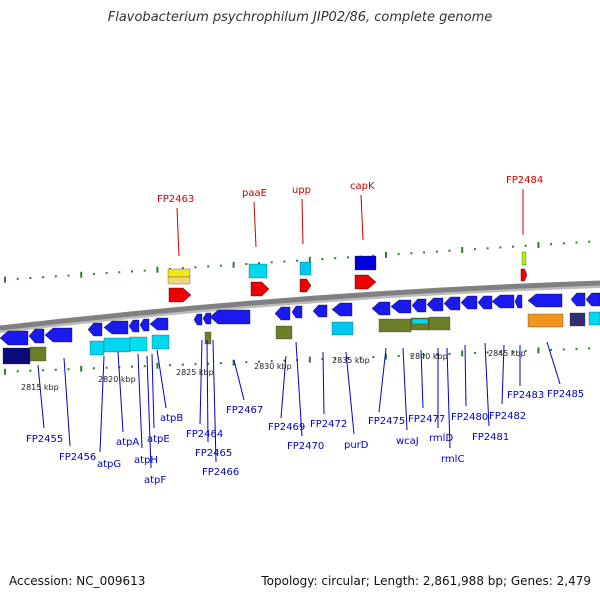  What do you see at coordinates (175, 199) in the screenshot?
I see `gene-label-plus: FP2463` at bounding box center [175, 199].